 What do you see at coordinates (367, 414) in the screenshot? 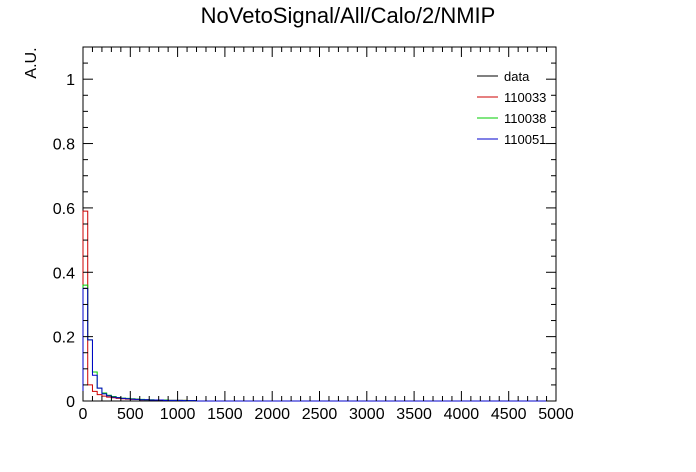
I see `x-tick-label: 3000` at bounding box center [367, 414].